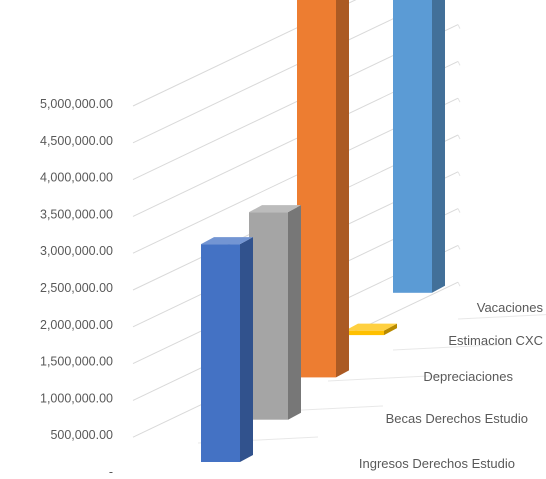 The height and width of the screenshot is (479, 546). I want to click on category-label: Depreciaciones, so click(468, 376).